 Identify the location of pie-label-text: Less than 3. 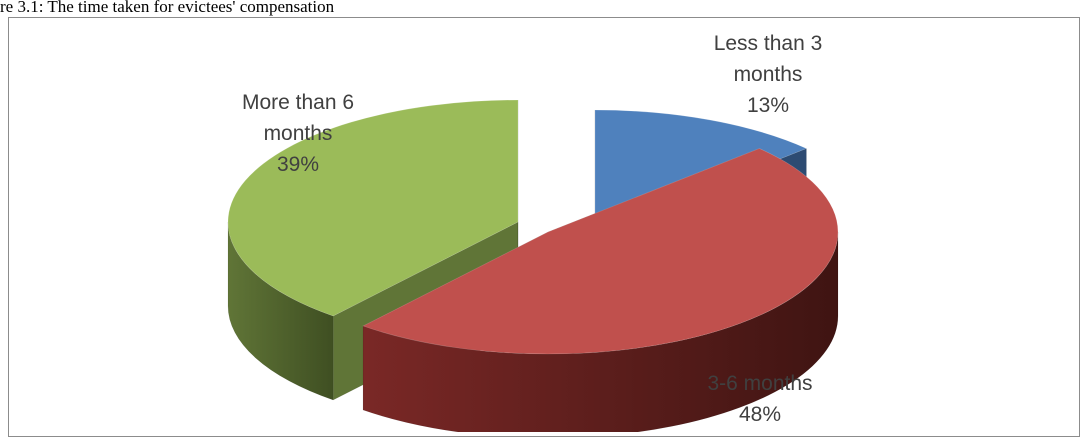
(768, 43).